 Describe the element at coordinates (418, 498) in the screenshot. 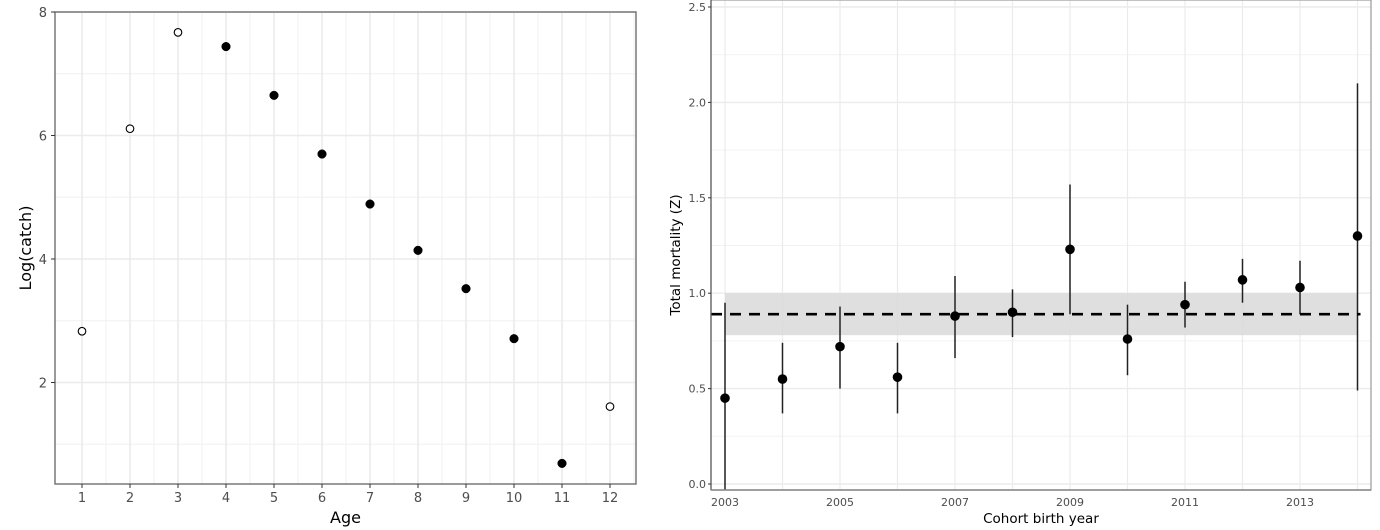

I see `x-tick-label: 8` at that location.